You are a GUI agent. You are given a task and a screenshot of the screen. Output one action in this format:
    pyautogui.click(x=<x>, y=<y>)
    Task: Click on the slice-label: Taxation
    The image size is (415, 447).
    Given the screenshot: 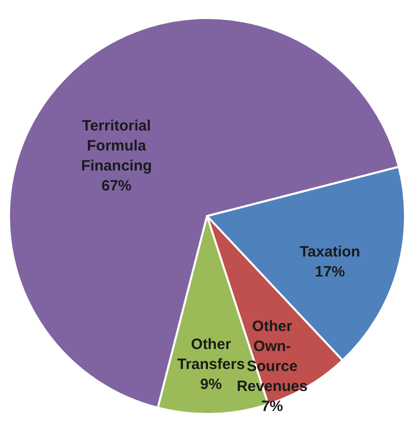 What is the action you would take?
    pyautogui.click(x=330, y=252)
    